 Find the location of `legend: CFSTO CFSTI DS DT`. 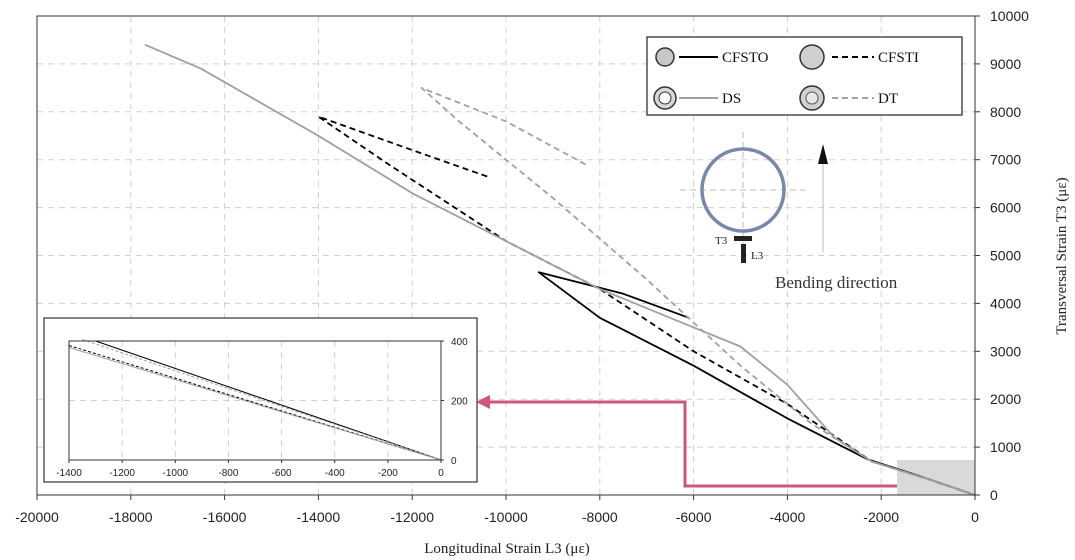

legend: CFSTO CFSTI DS DT is located at coordinates (804, 76).